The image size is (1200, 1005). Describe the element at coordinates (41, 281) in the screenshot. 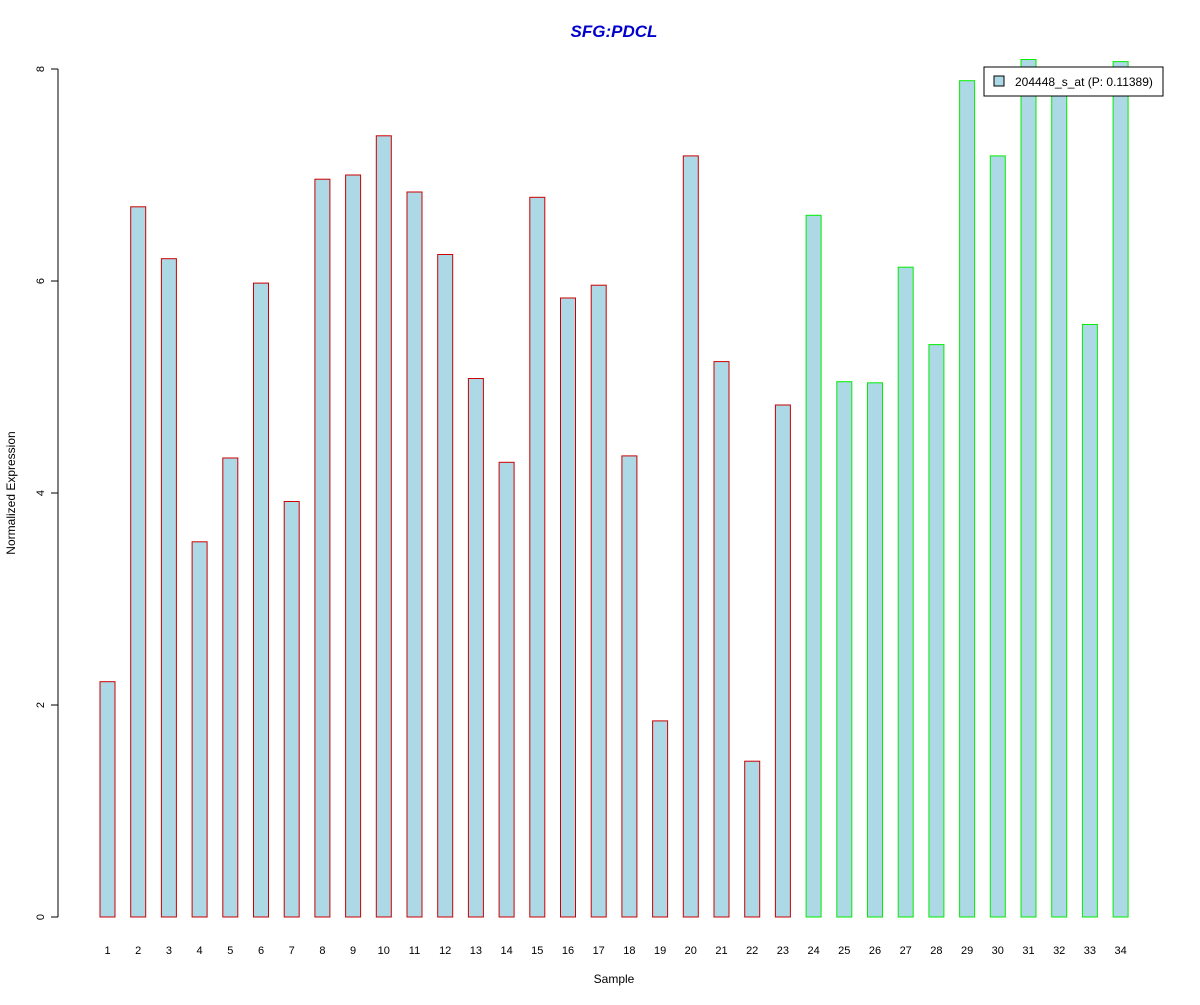

I see `y-tick-label: 6` at that location.